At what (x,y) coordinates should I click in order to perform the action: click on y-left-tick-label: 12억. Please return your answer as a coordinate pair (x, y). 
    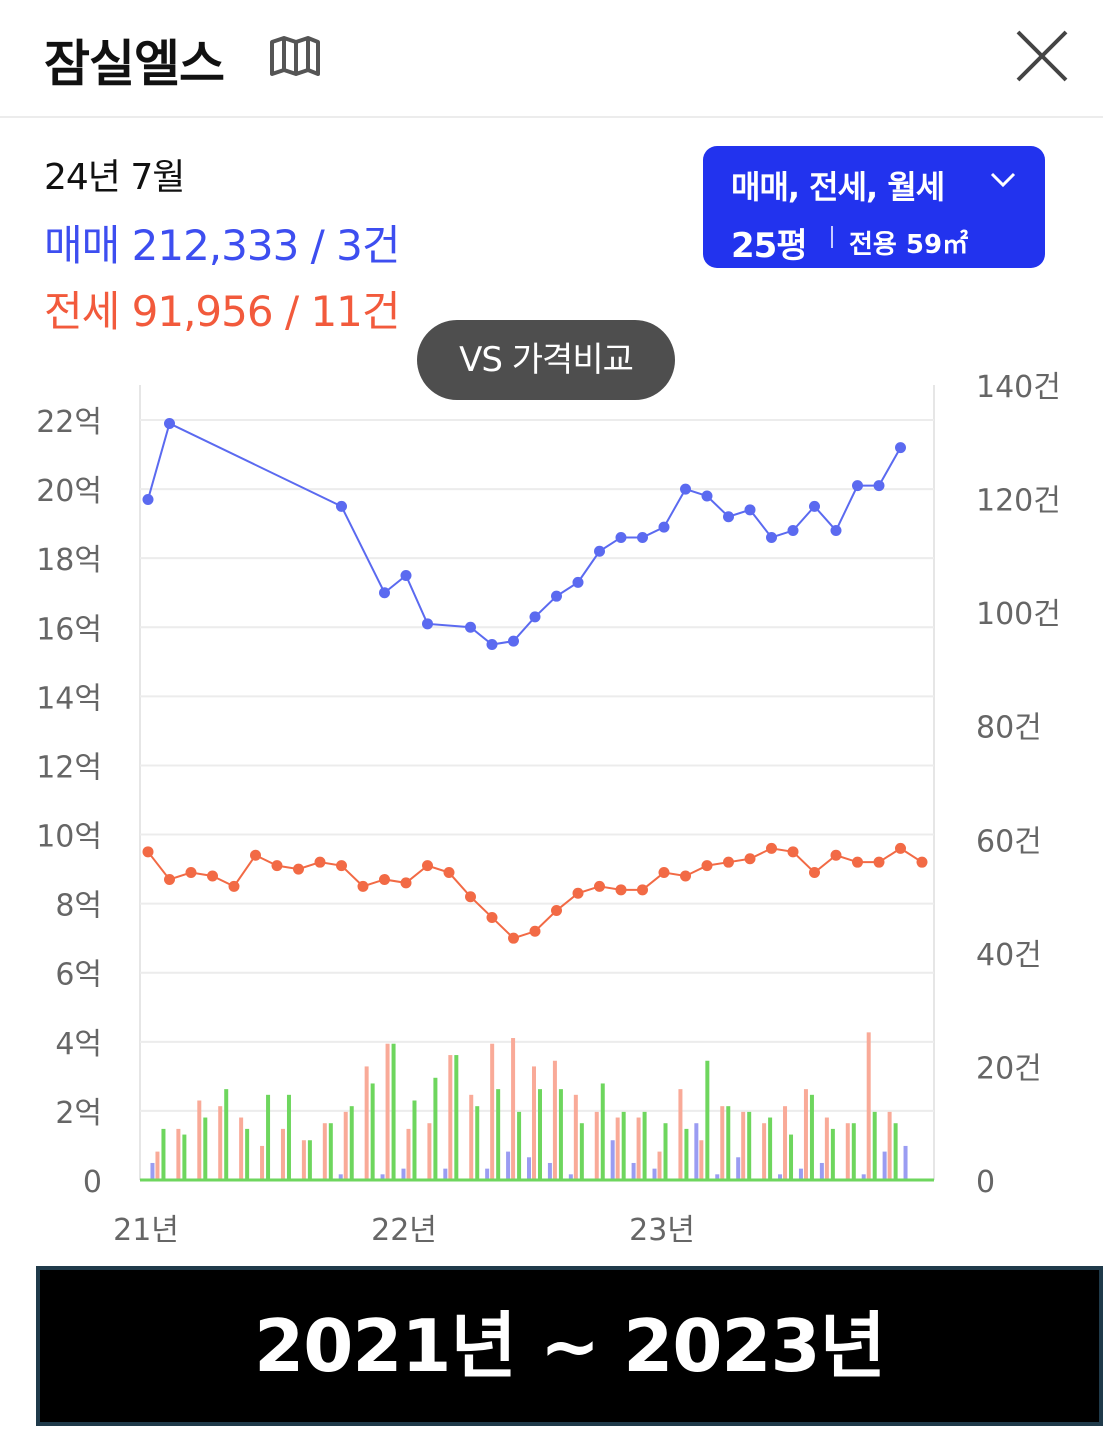
    Looking at the image, I should click on (69, 767).